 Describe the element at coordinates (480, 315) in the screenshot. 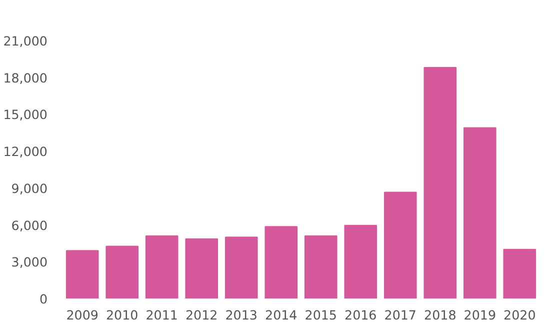

I see `x-tick-label: 2019` at that location.